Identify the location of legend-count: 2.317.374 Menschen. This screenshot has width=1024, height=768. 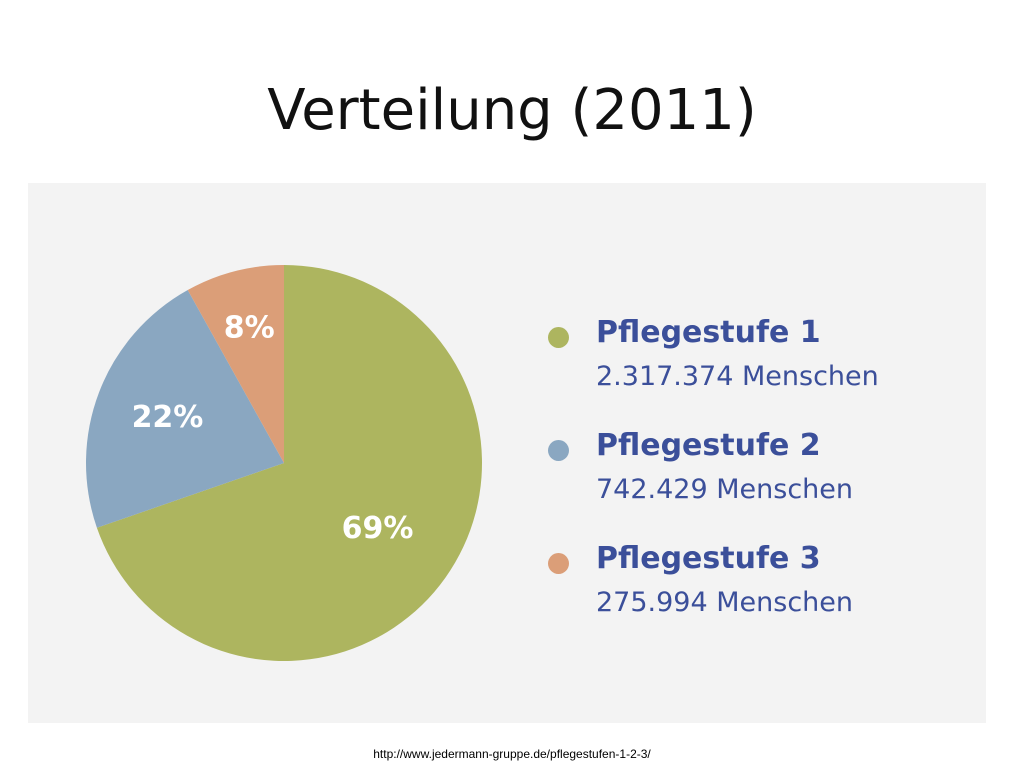
(737, 376).